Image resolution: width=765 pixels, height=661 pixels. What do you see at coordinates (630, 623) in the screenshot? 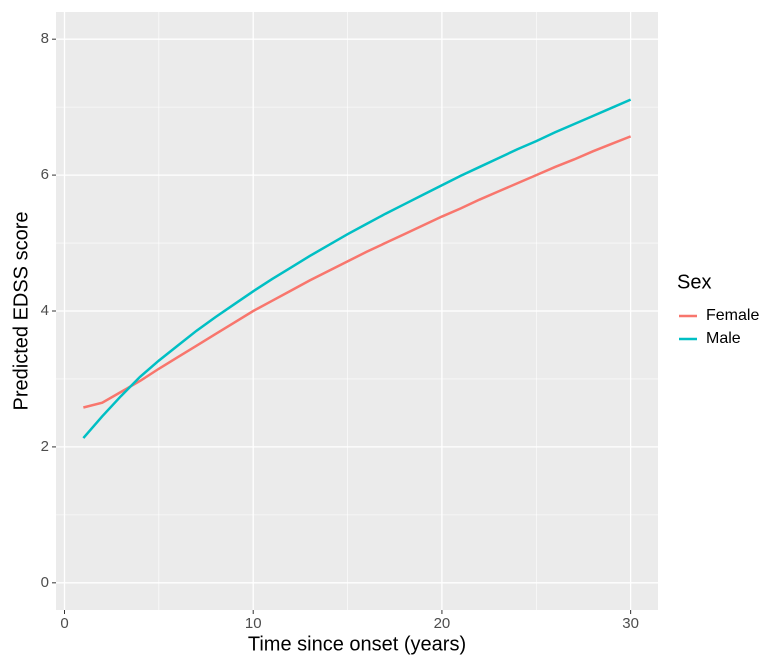
I see `x-tick-label: 30` at bounding box center [630, 623].